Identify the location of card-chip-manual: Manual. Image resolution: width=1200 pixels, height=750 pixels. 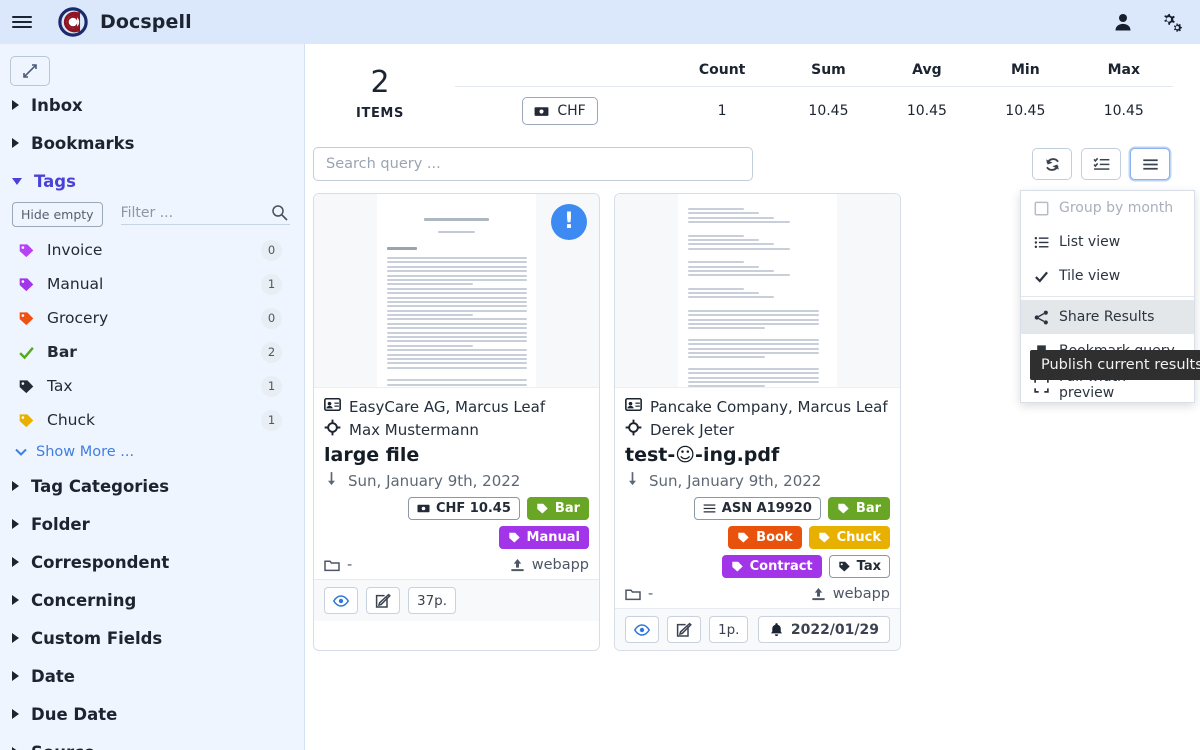
(543, 537).